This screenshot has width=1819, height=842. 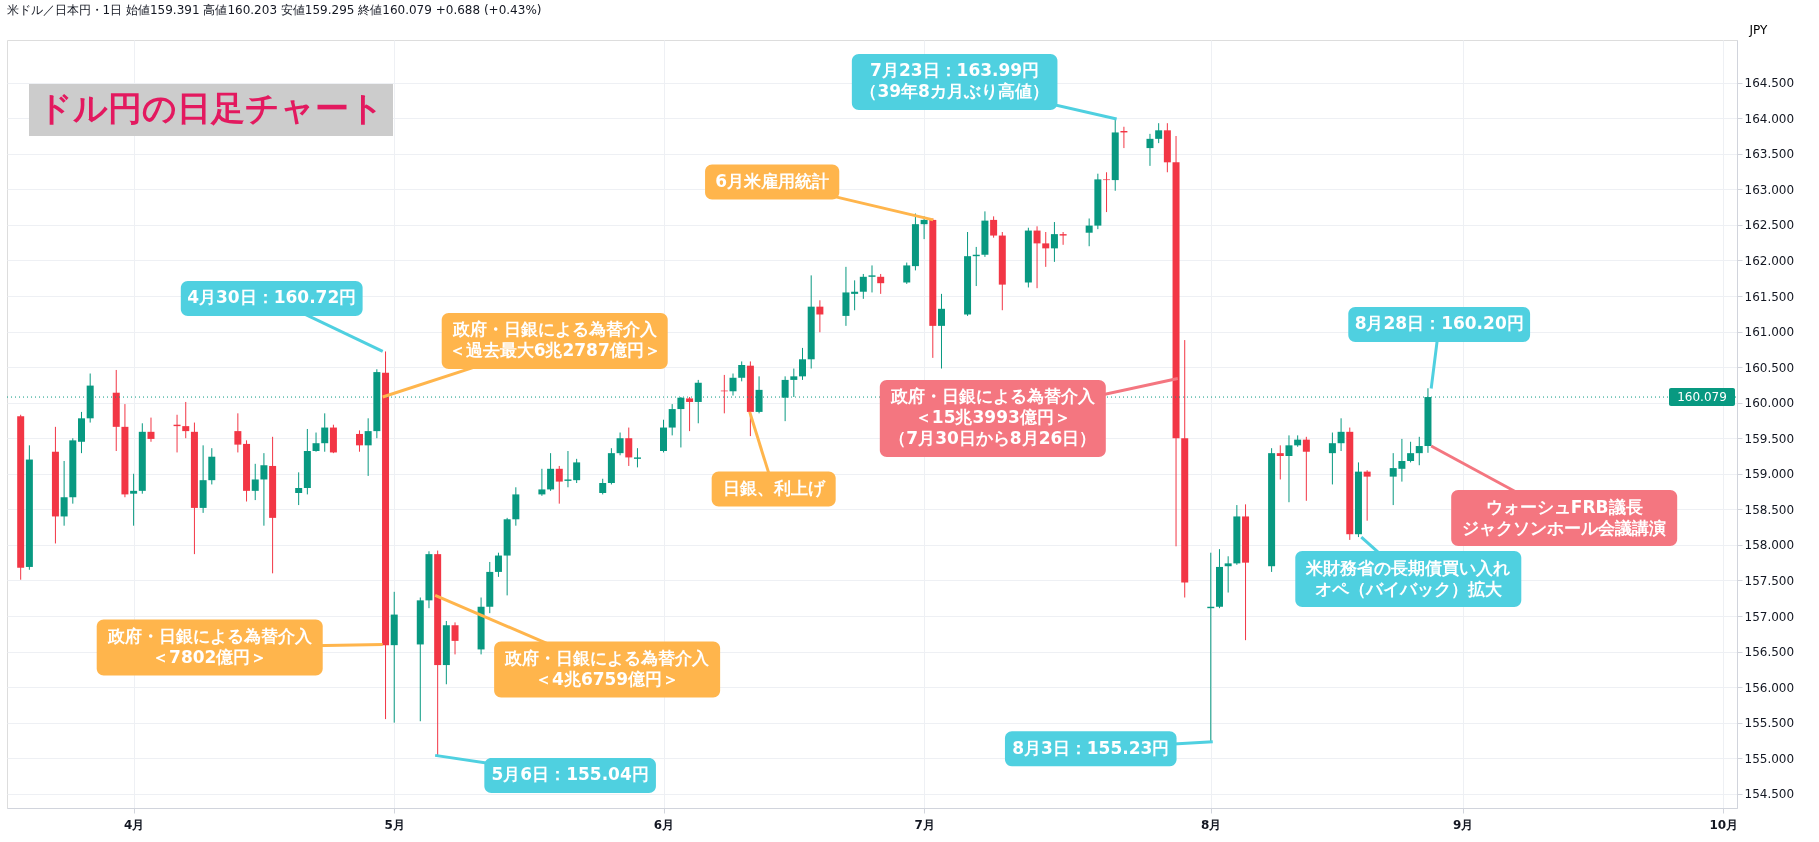 I want to click on y-tick-label: 157.500, so click(x=1769, y=580).